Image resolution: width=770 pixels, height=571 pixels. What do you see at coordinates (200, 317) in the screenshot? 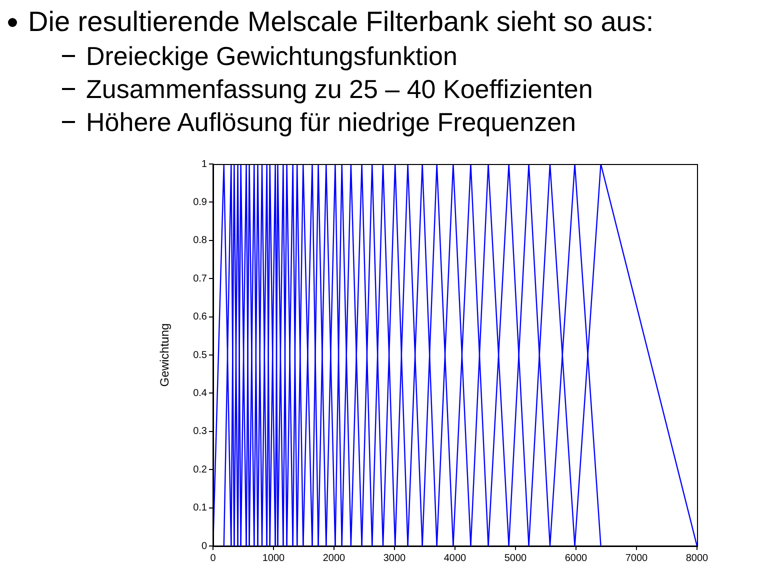
I see `y-tick-label: 0.6` at bounding box center [200, 317].